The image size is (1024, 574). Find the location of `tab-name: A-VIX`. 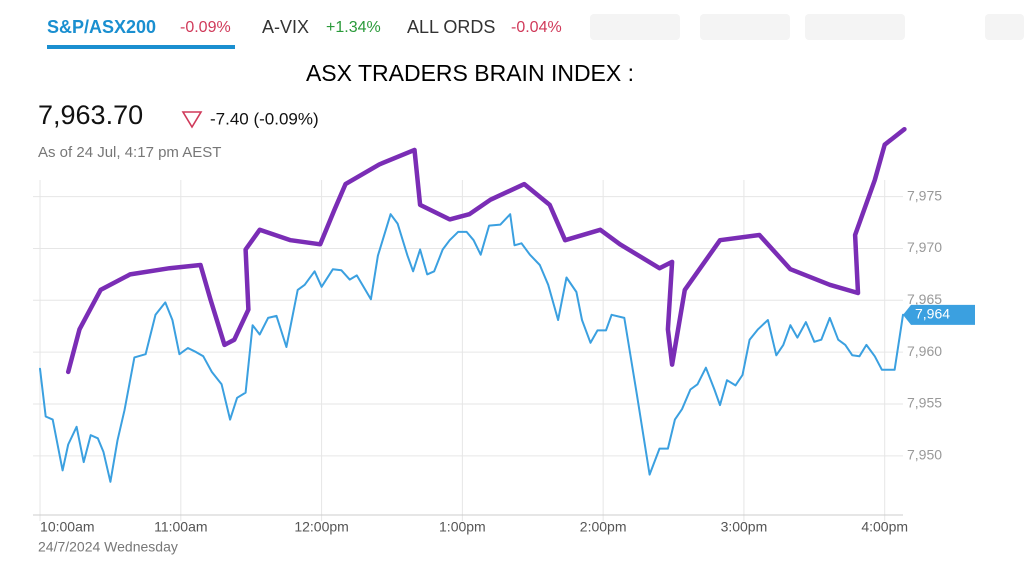

tab-name: A-VIX is located at coordinates (285, 27).